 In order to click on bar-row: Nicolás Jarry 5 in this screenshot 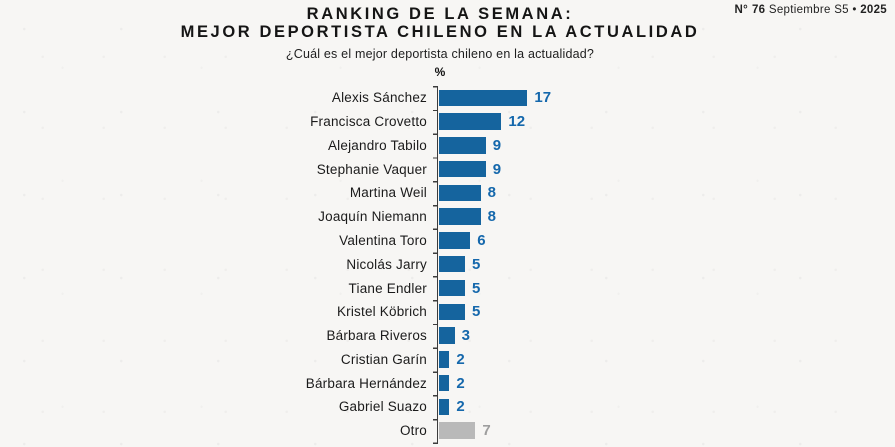, I will do `click(447, 264)`.